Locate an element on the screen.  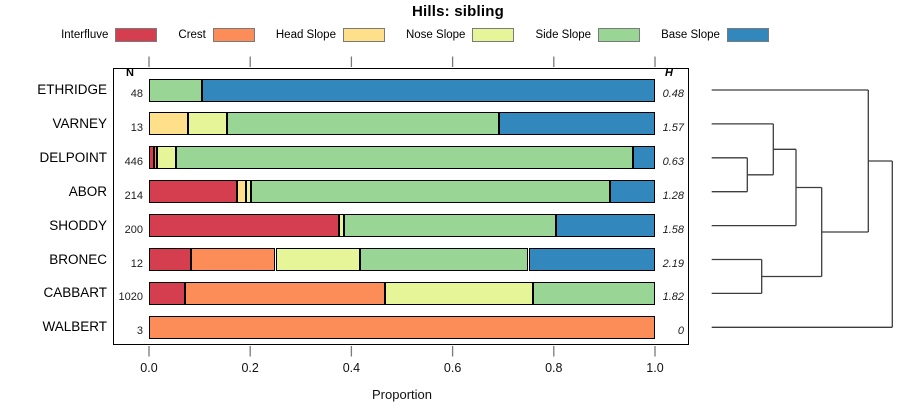
row-h-value: 0.63 is located at coordinates (673, 161).